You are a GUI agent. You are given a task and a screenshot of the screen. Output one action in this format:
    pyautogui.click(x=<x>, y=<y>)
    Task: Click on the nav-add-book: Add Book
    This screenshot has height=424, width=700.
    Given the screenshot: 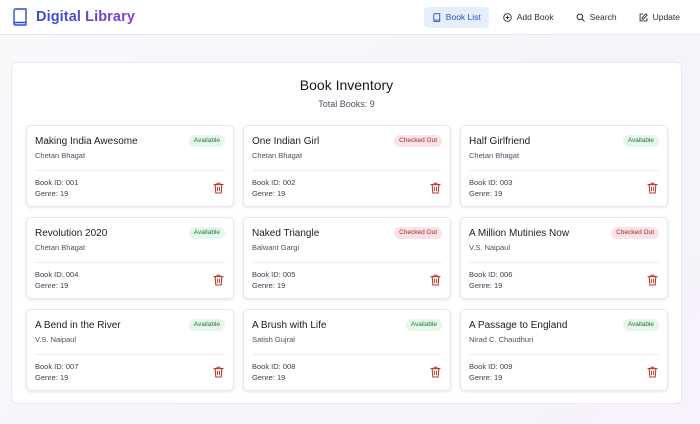 What is the action you would take?
    pyautogui.click(x=528, y=17)
    